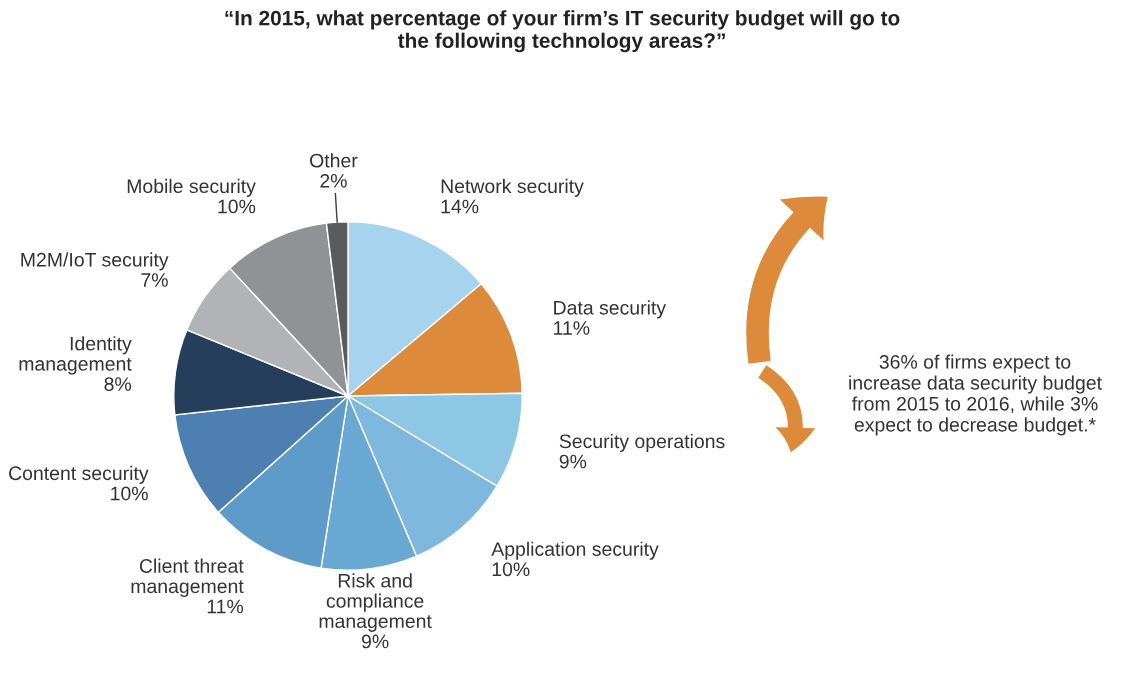 This screenshot has width=1147, height=676. I want to click on slice-label: Identity management, so click(75, 355).